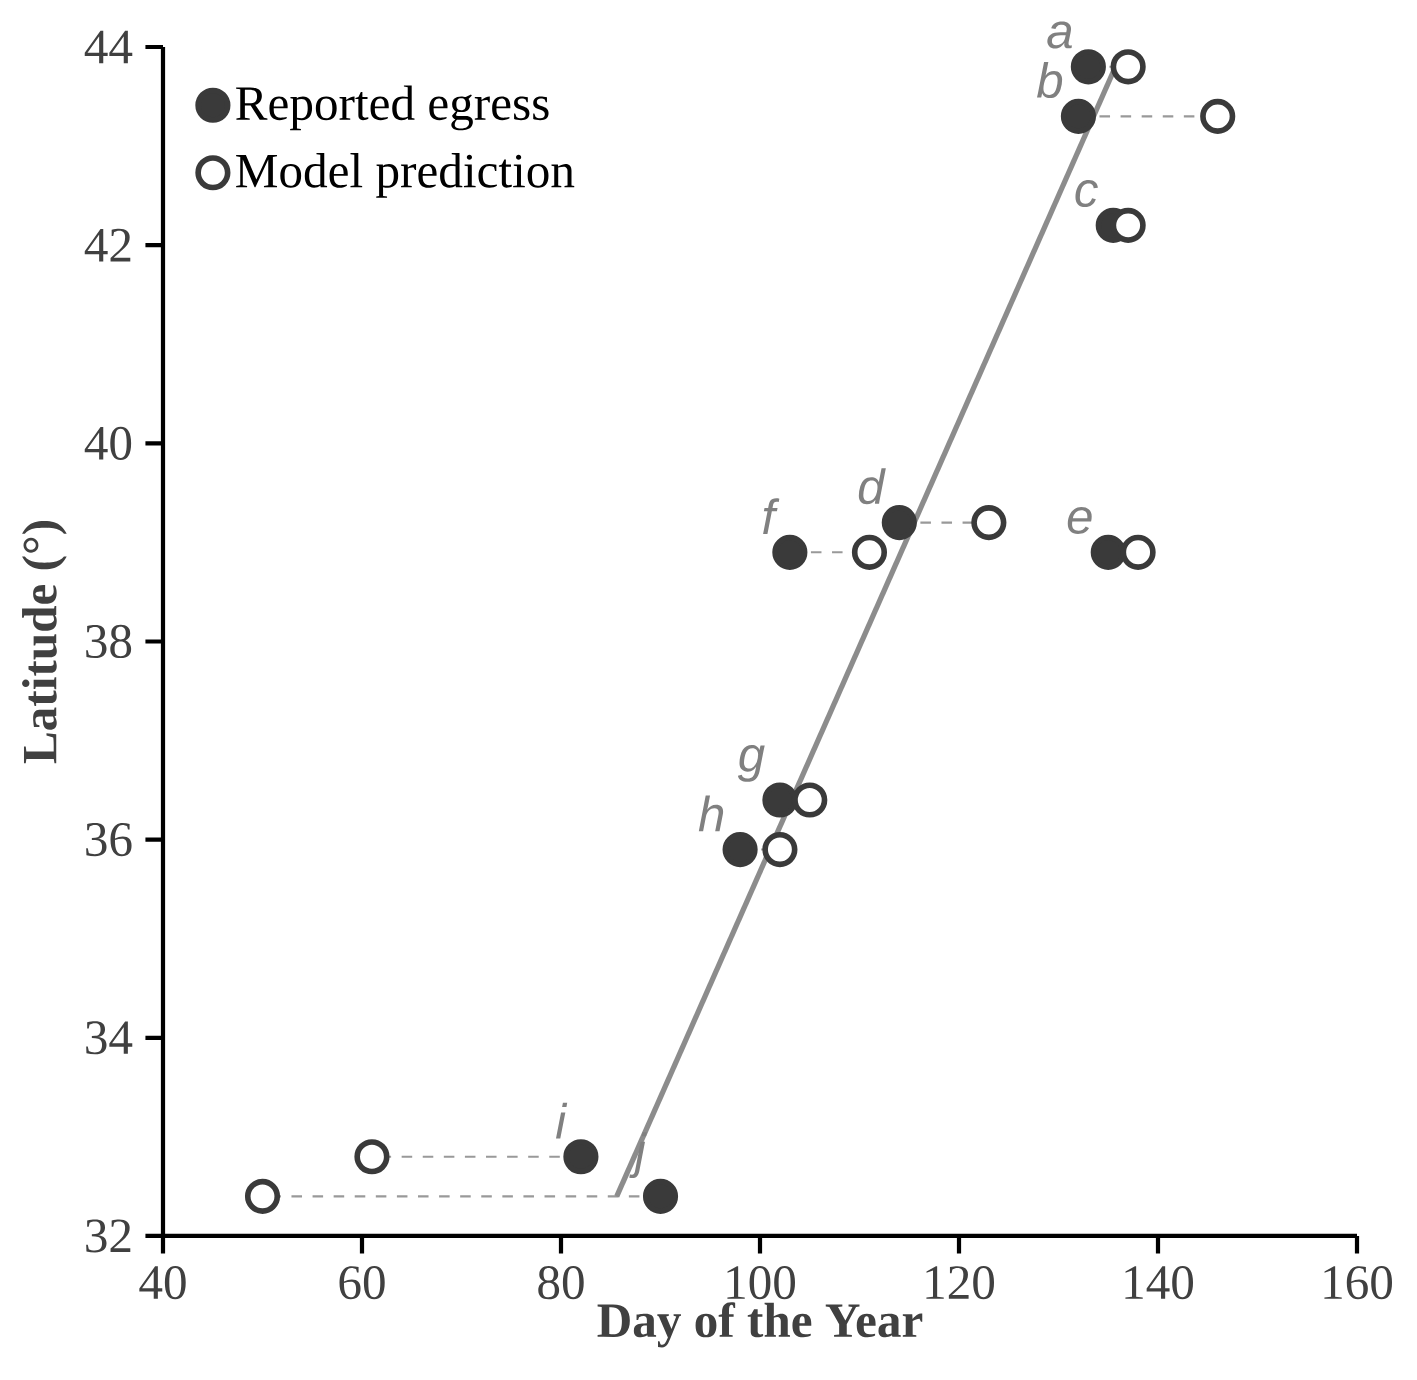 The height and width of the screenshot is (1380, 1417). What do you see at coordinates (872, 486) in the screenshot?
I see `annotation: d` at bounding box center [872, 486].